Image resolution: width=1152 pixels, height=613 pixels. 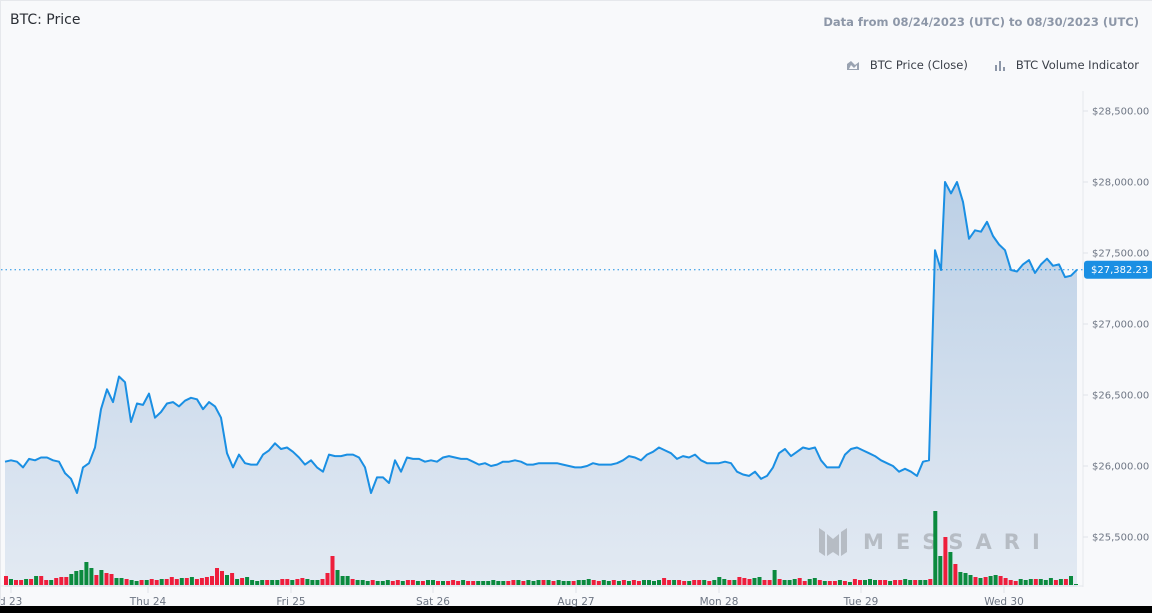 I want to click on x-tick-label: Sat 26, so click(x=433, y=601).